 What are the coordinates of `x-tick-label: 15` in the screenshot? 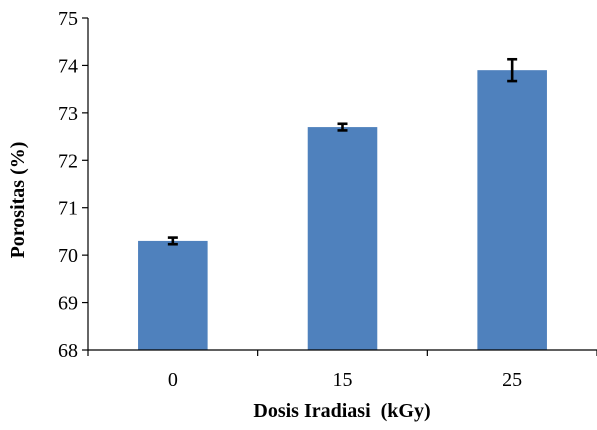 It's located at (343, 380).